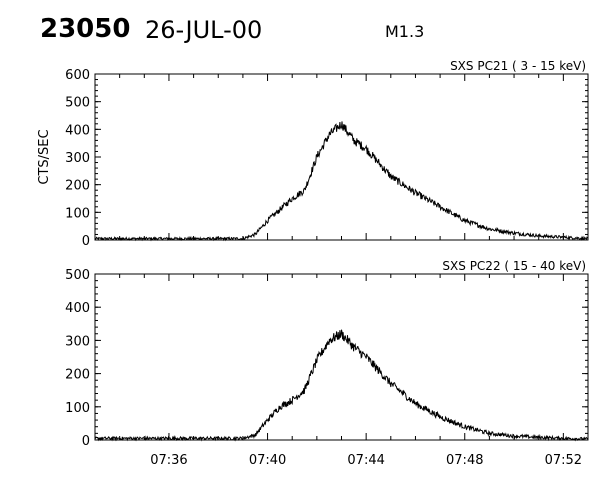 Image resolution: width=600 pixels, height=480 pixels. Describe the element at coordinates (563, 460) in the screenshot. I see `x-tick-label: 07:52` at that location.